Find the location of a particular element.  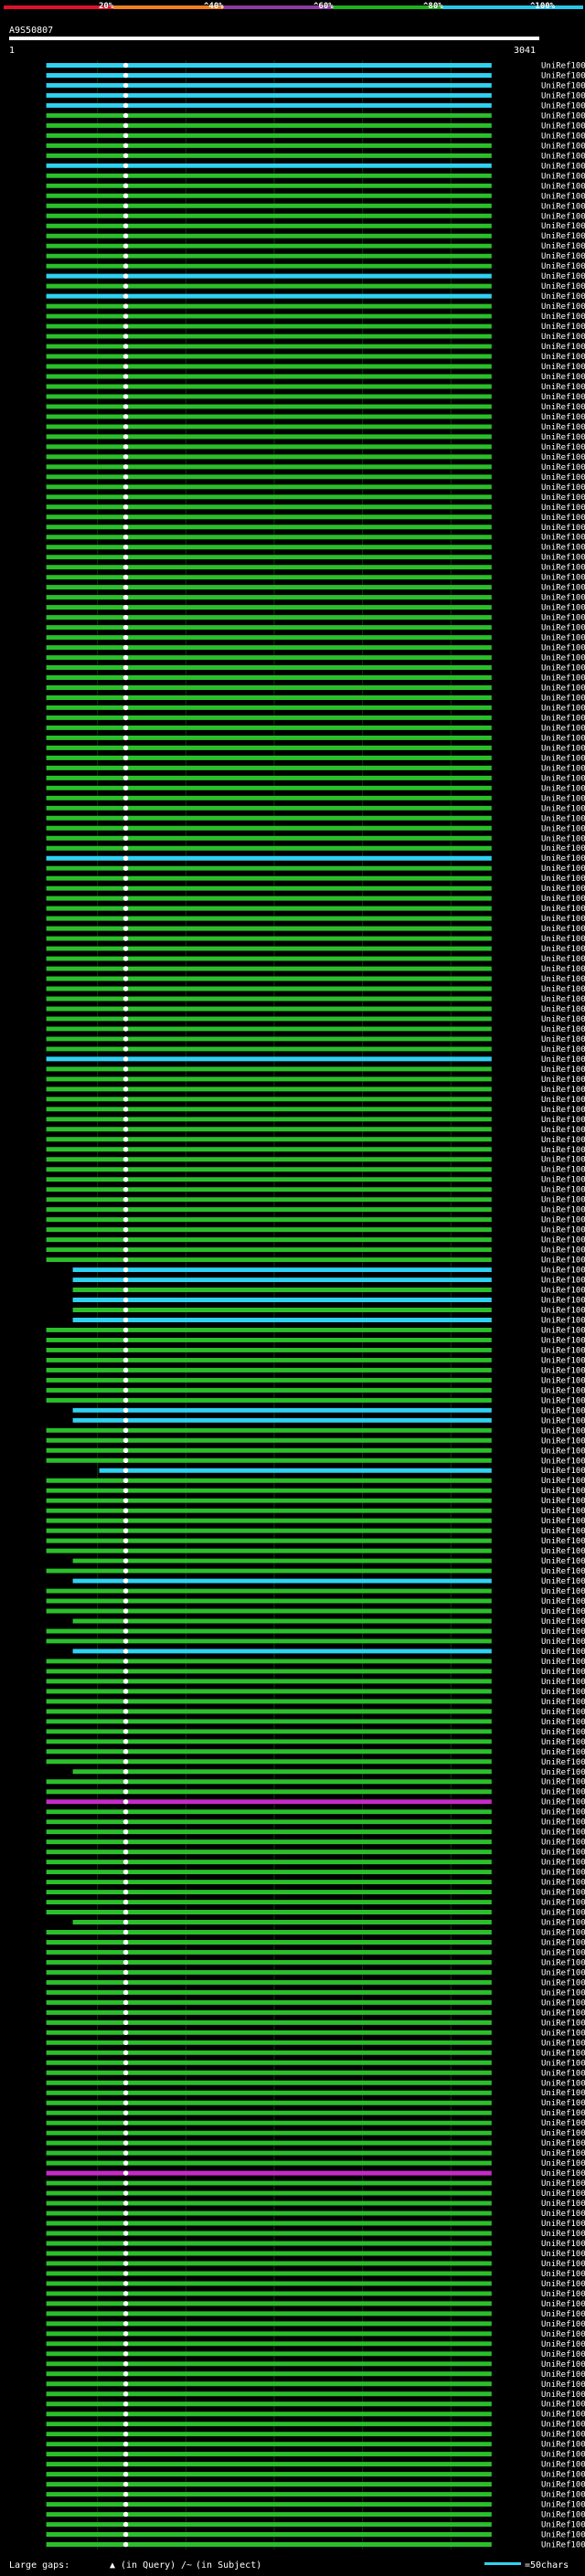

hit-id-label: UniRef100_C9W449 is located at coordinates (563, 1571).